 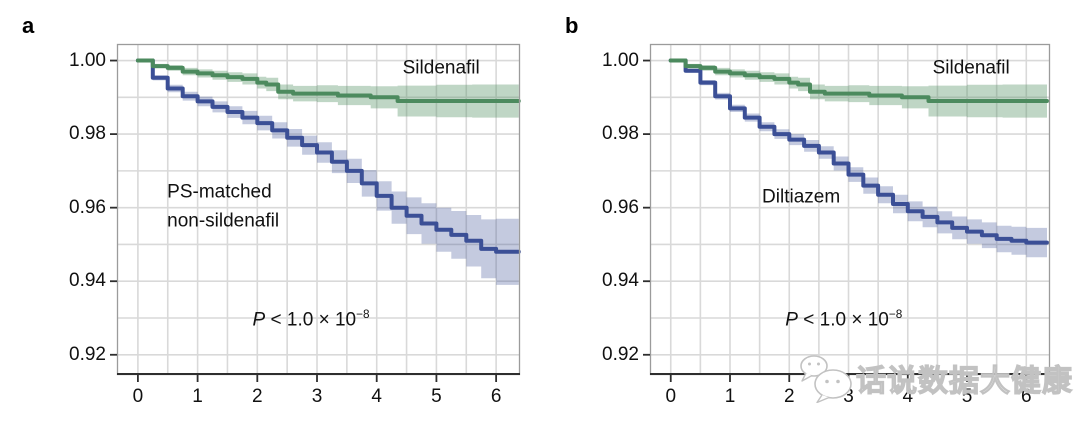 I want to click on annotation-ps-matched-label: PS-matched non-sildenafil, so click(x=223, y=206).